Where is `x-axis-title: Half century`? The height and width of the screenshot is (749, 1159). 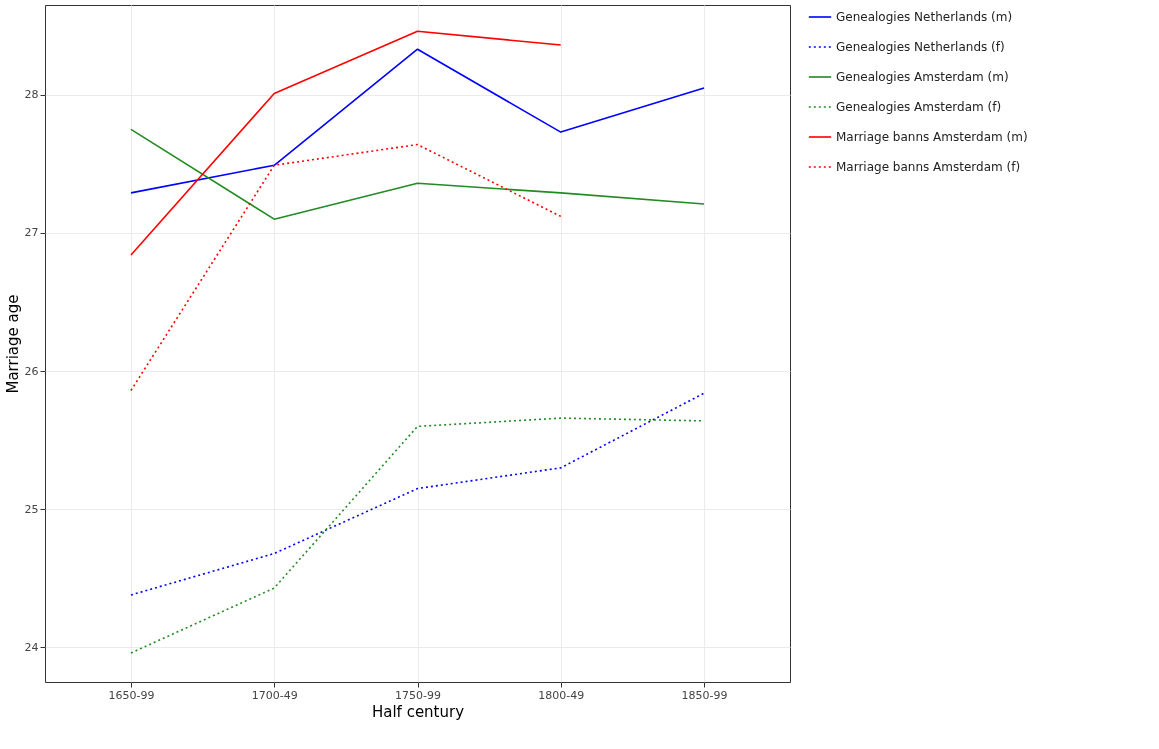
x-axis-title: Half century is located at coordinates (418, 711).